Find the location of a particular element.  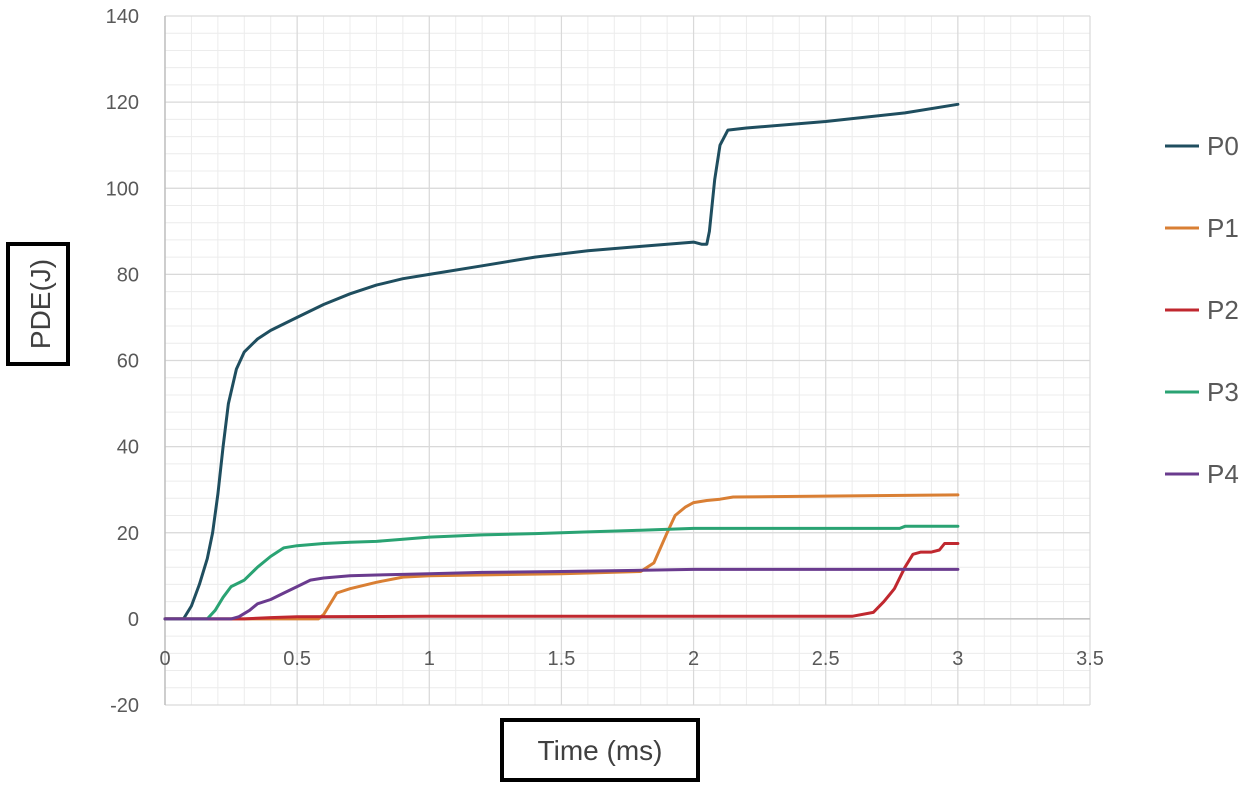

x-tick-label: 0 is located at coordinates (164, 659).